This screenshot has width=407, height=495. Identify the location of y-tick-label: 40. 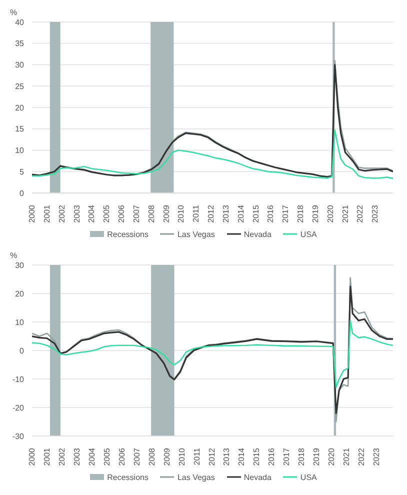
(20, 22).